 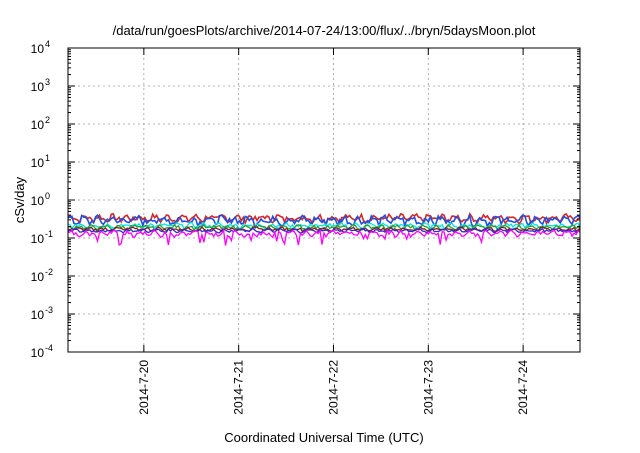 What do you see at coordinates (49, 234) in the screenshot?
I see `y-tick-exponent: -1` at bounding box center [49, 234].